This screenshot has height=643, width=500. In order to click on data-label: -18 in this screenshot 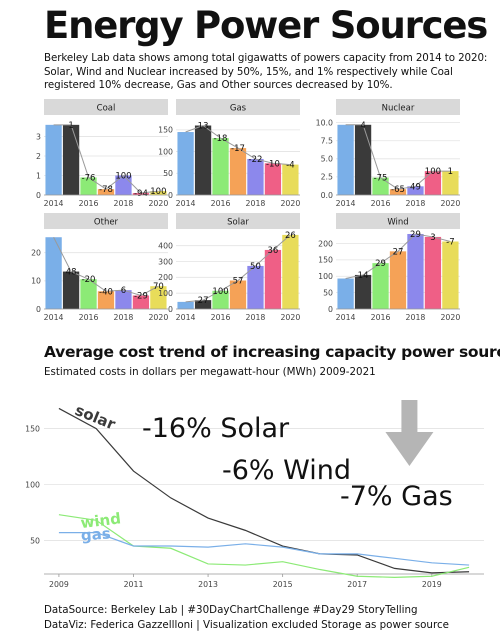, I will do `click(221, 139)`.